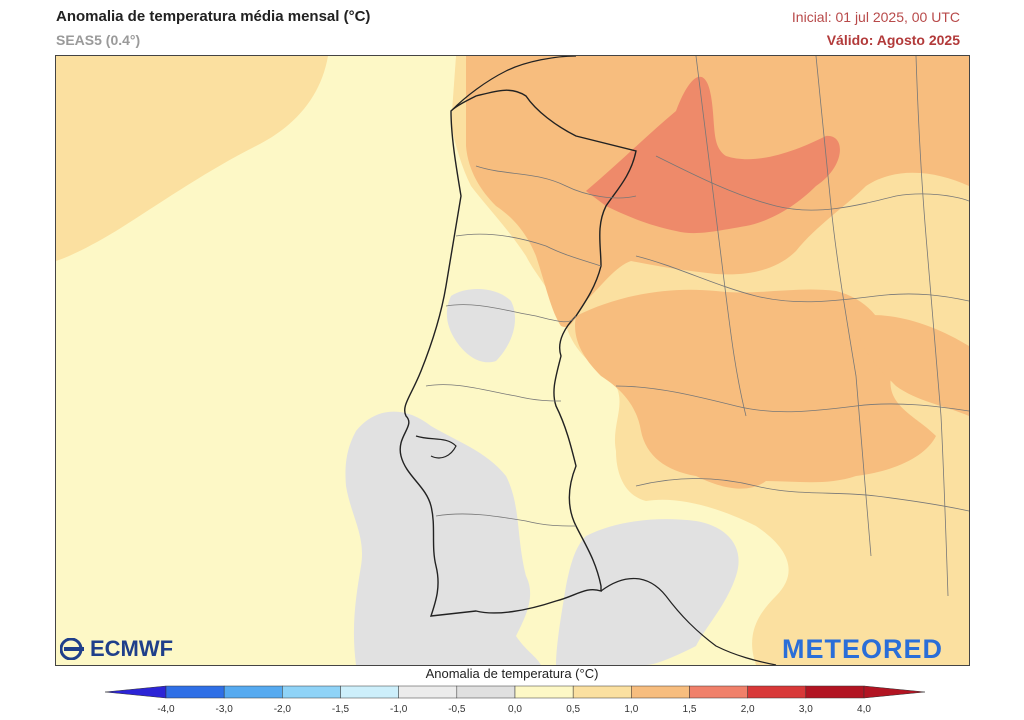 The image size is (1024, 720). I want to click on meteored-logo: METEORED, so click(863, 649).